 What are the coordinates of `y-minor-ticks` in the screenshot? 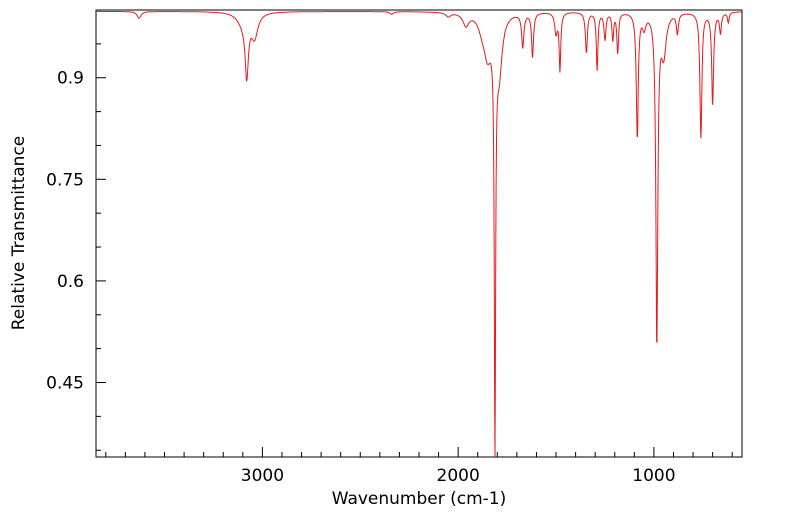 It's located at (98, 247).